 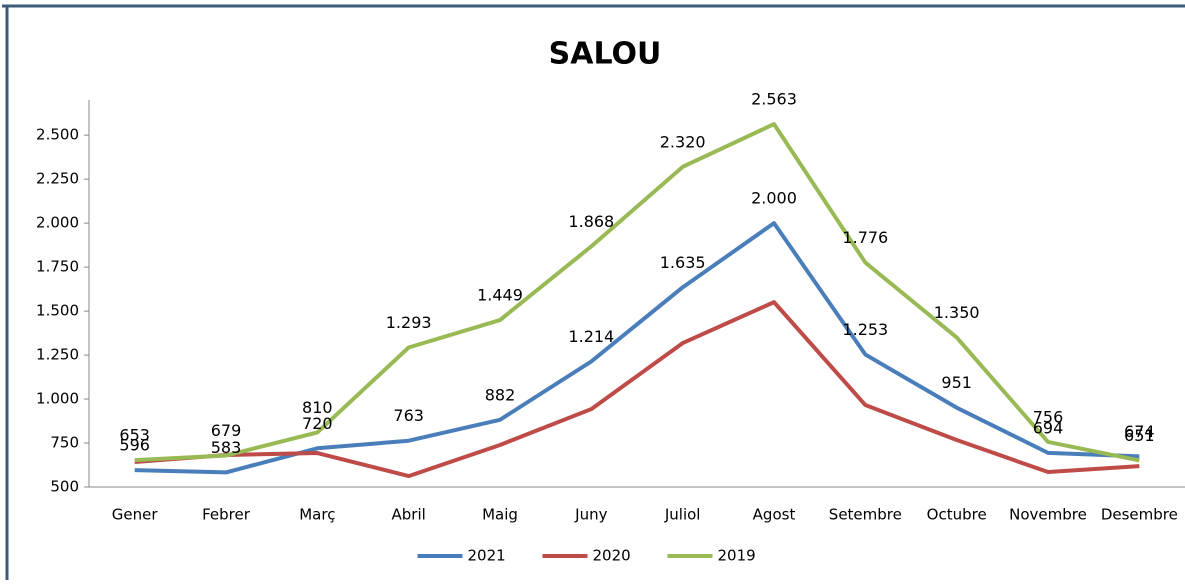 What do you see at coordinates (865, 237) in the screenshot?
I see `data-label: 1.776` at bounding box center [865, 237].